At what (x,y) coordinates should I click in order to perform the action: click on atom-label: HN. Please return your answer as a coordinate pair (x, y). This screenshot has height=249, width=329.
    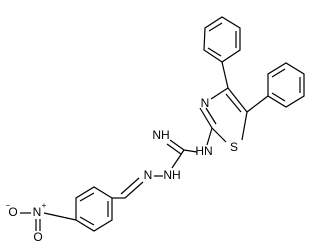
    Looking at the image, I should click on (203, 151).